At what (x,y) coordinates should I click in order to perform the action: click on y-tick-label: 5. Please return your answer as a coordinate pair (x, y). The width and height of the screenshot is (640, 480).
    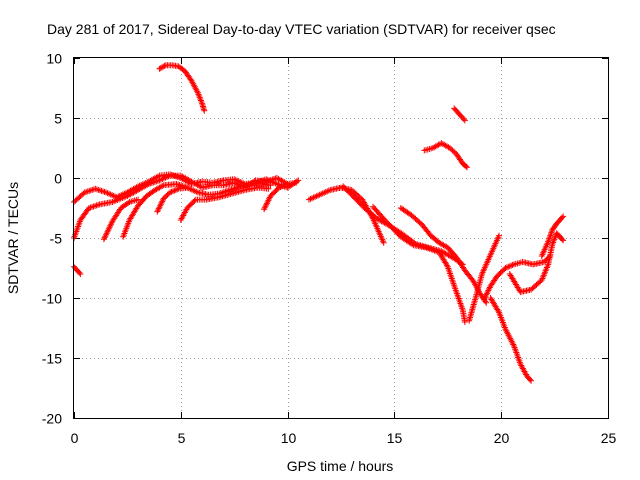
    Looking at the image, I should click on (58, 119).